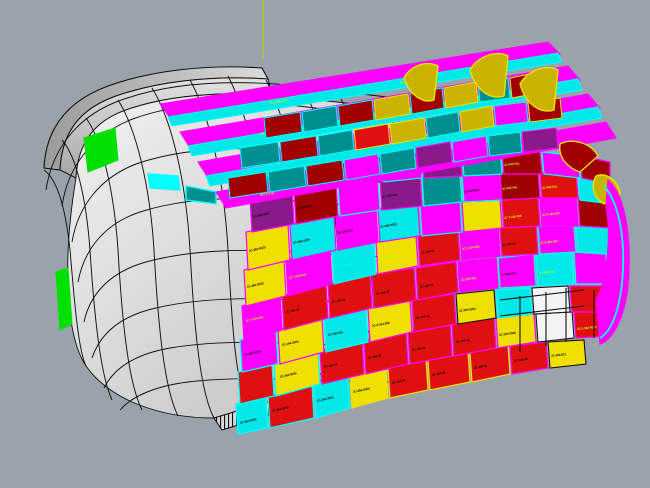  I want to click on stern-cap-outline, so click(612, 261).